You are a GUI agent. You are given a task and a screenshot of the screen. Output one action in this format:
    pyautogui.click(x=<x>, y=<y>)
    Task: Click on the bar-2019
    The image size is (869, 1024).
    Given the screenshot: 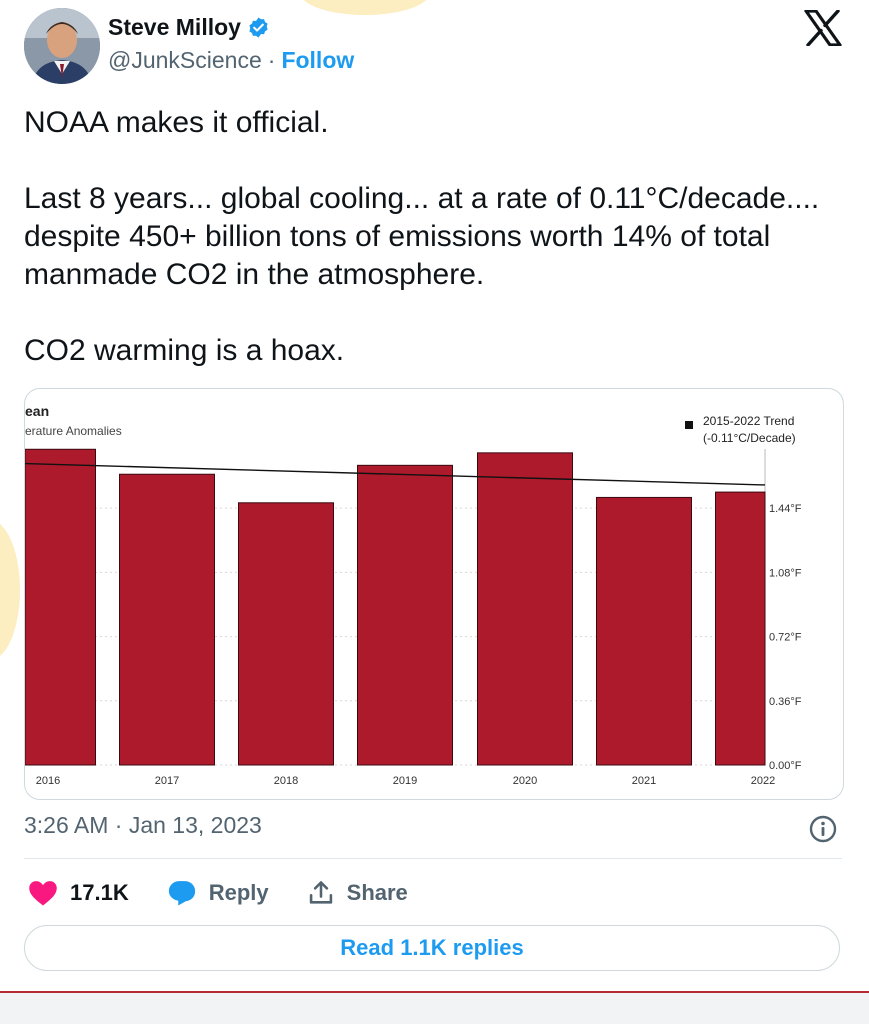 What is the action you would take?
    pyautogui.click(x=405, y=615)
    